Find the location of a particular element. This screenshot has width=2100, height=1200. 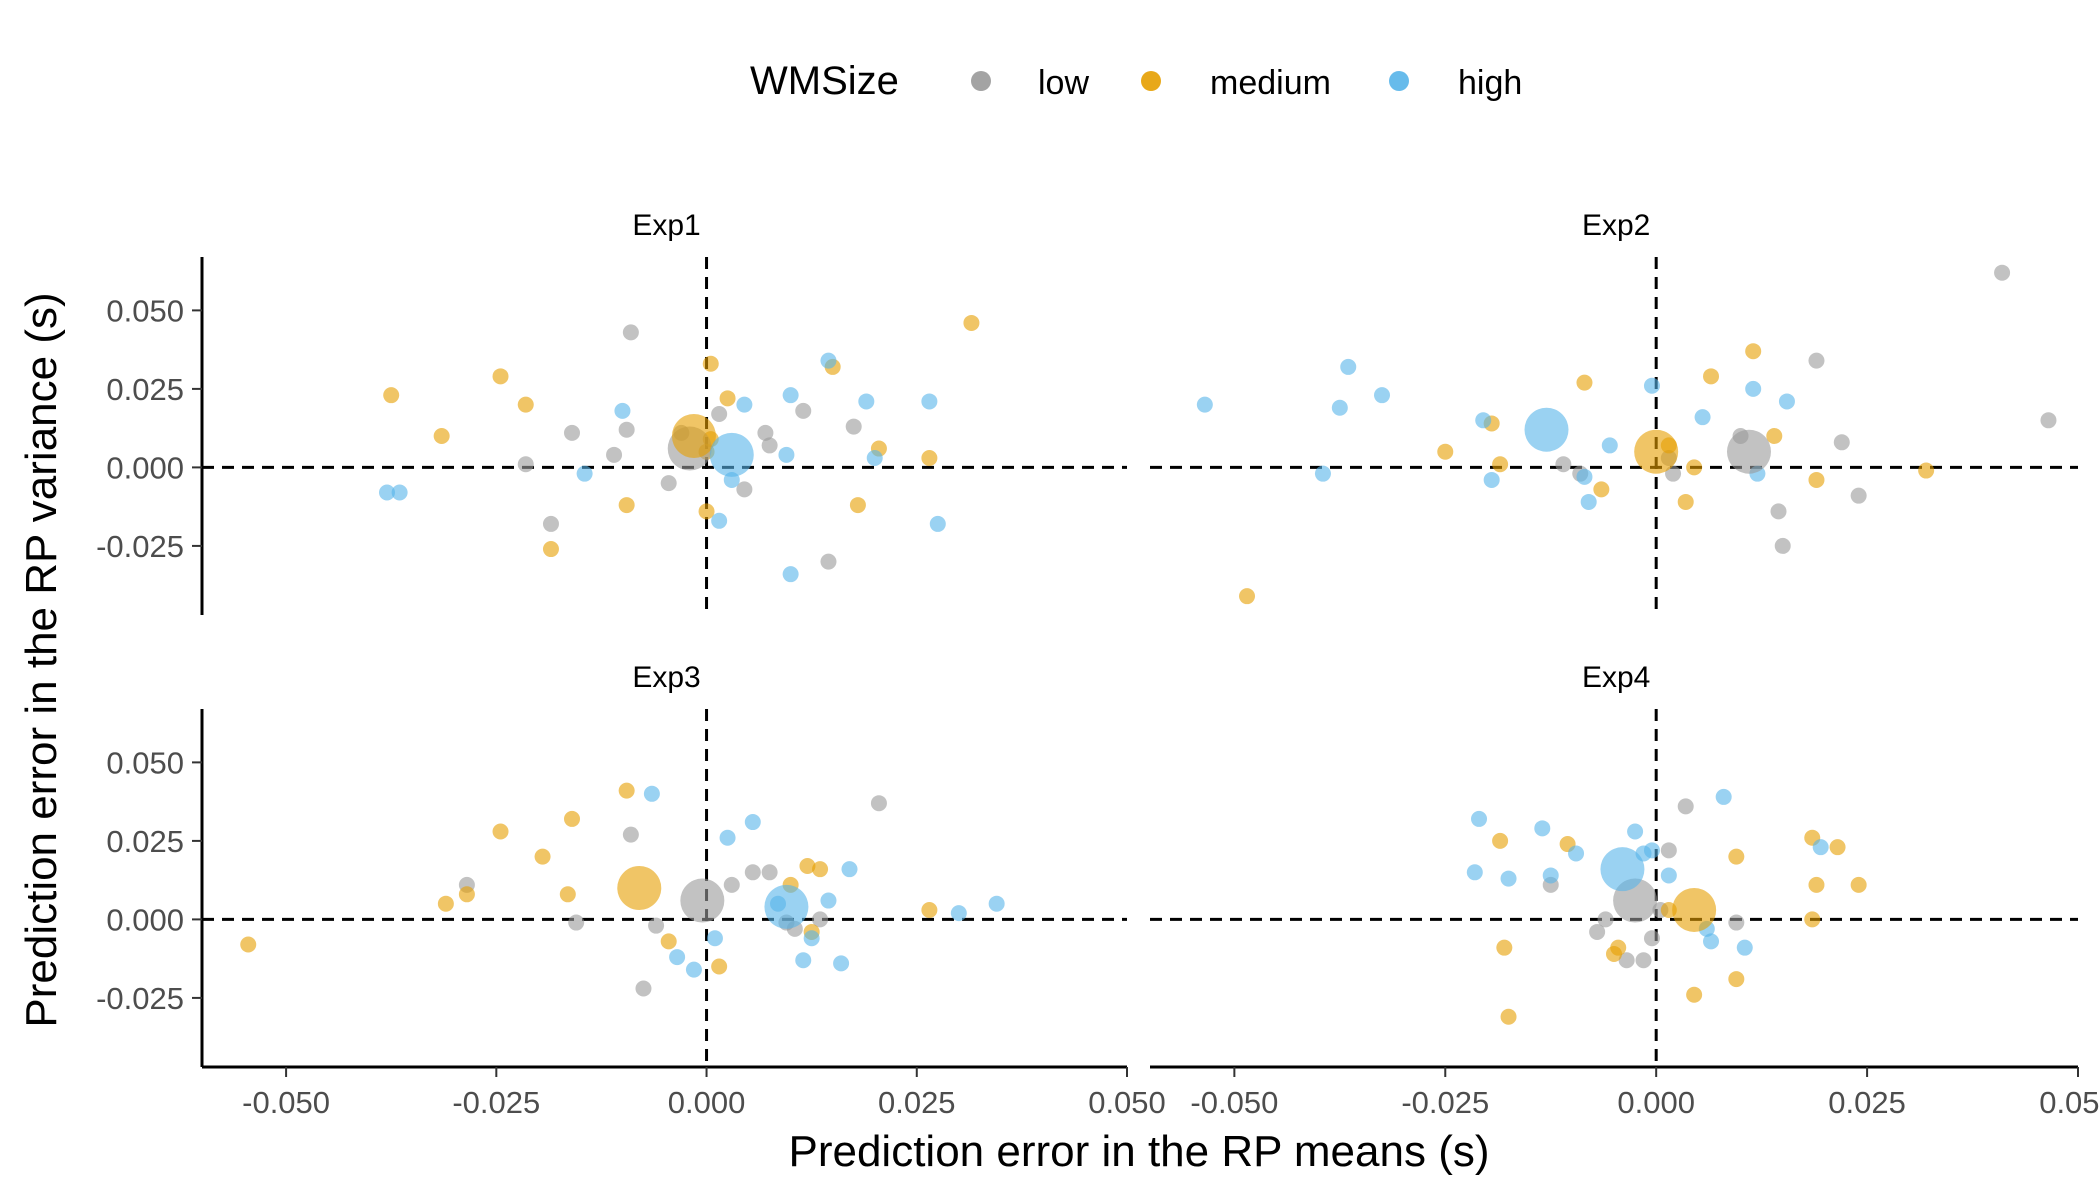

x-axis-title: Prediction error in the RP means (s) is located at coordinates (1138, 1151).